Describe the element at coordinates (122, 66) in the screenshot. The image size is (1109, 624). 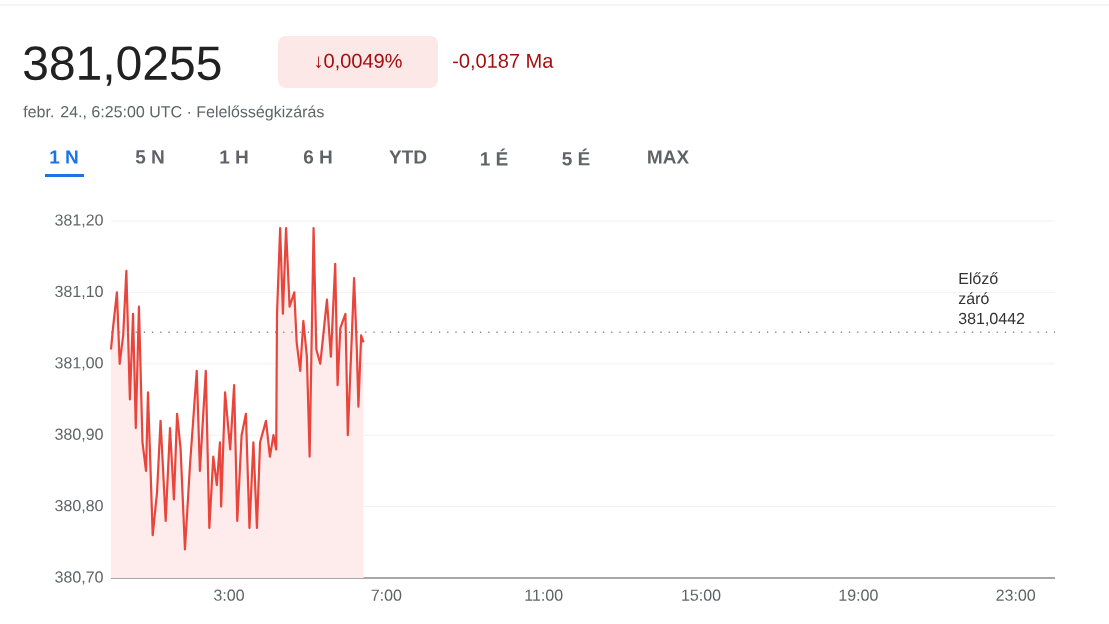
I see `chart-title: 381,0255` at that location.